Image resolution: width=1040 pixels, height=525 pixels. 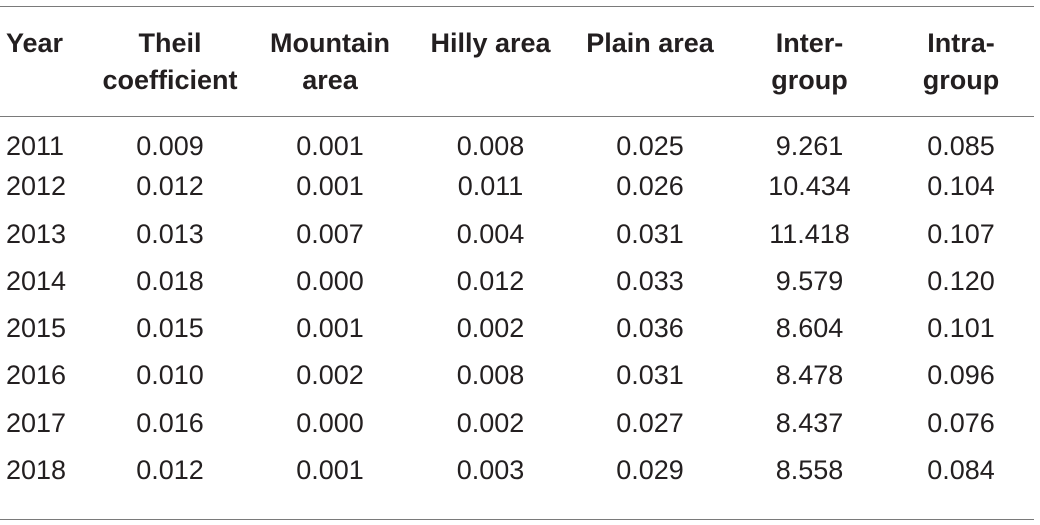 What do you see at coordinates (961, 375) in the screenshot?
I see `cell-intra: 0.096` at bounding box center [961, 375].